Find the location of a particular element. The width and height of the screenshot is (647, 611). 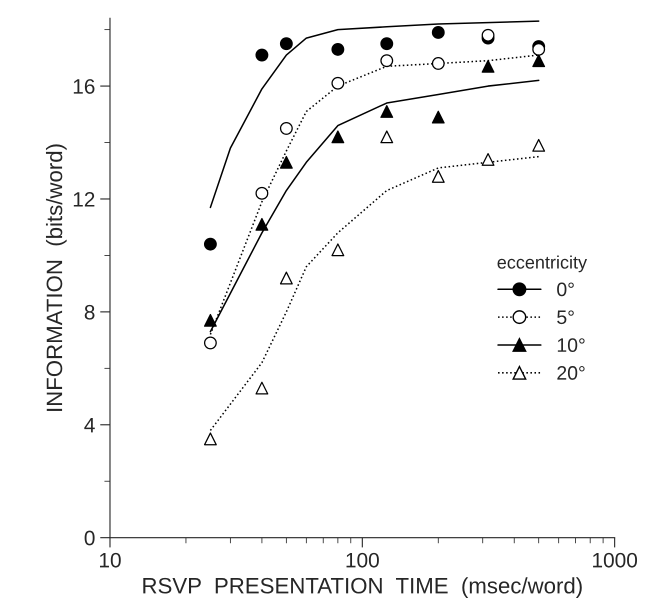

y-tick-label: 0 is located at coordinates (89, 538).